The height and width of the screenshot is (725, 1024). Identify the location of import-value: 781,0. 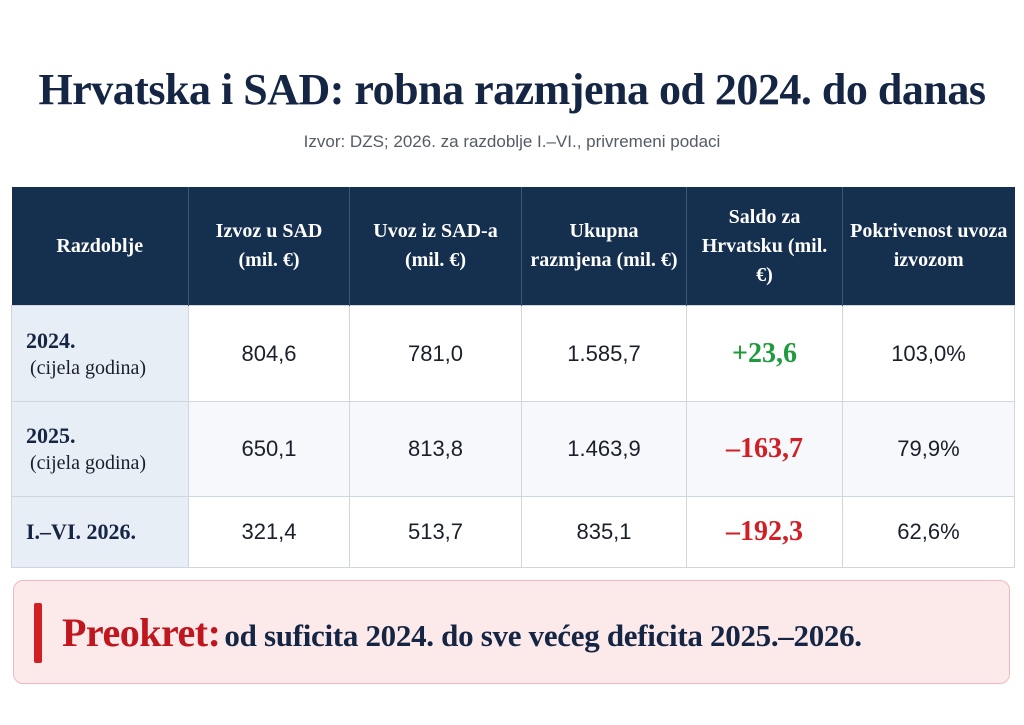
(435, 353).